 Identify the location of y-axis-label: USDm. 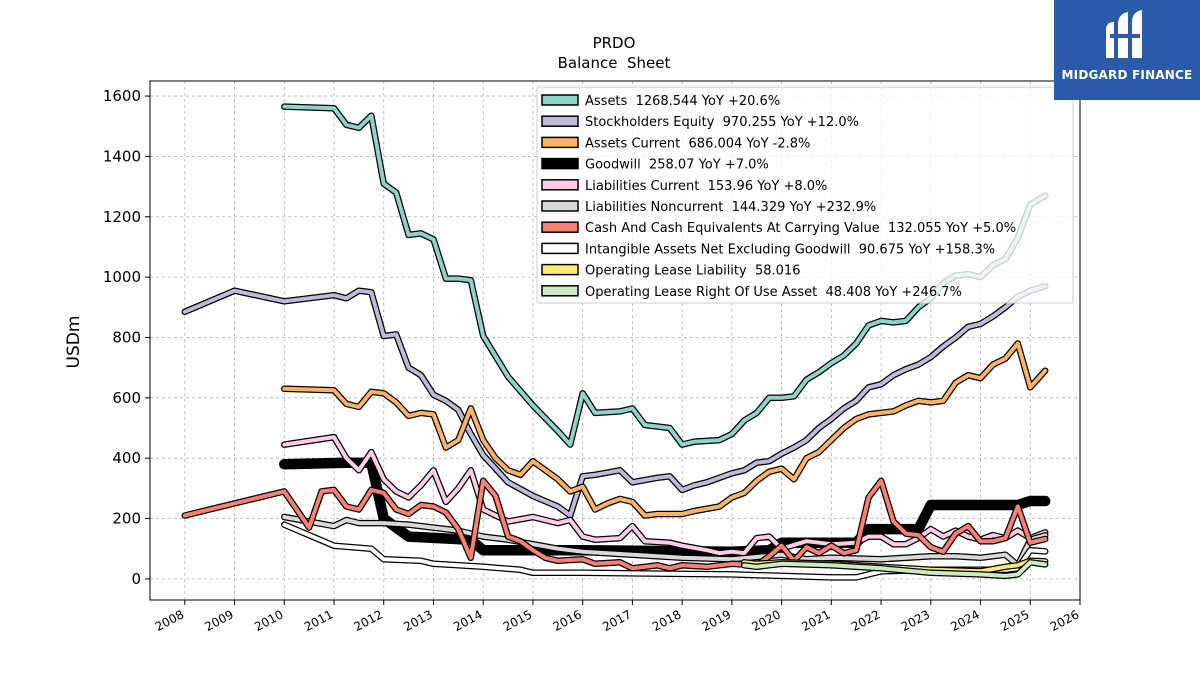
(74, 342).